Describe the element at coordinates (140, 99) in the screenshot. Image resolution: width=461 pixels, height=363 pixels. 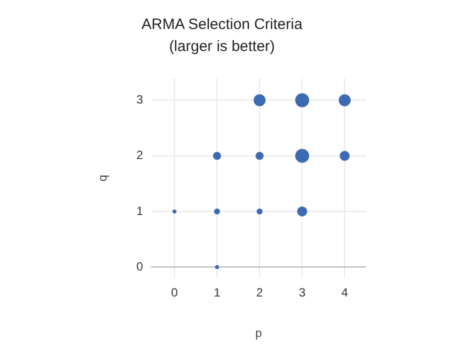
I see `y-tick-label: 3` at that location.